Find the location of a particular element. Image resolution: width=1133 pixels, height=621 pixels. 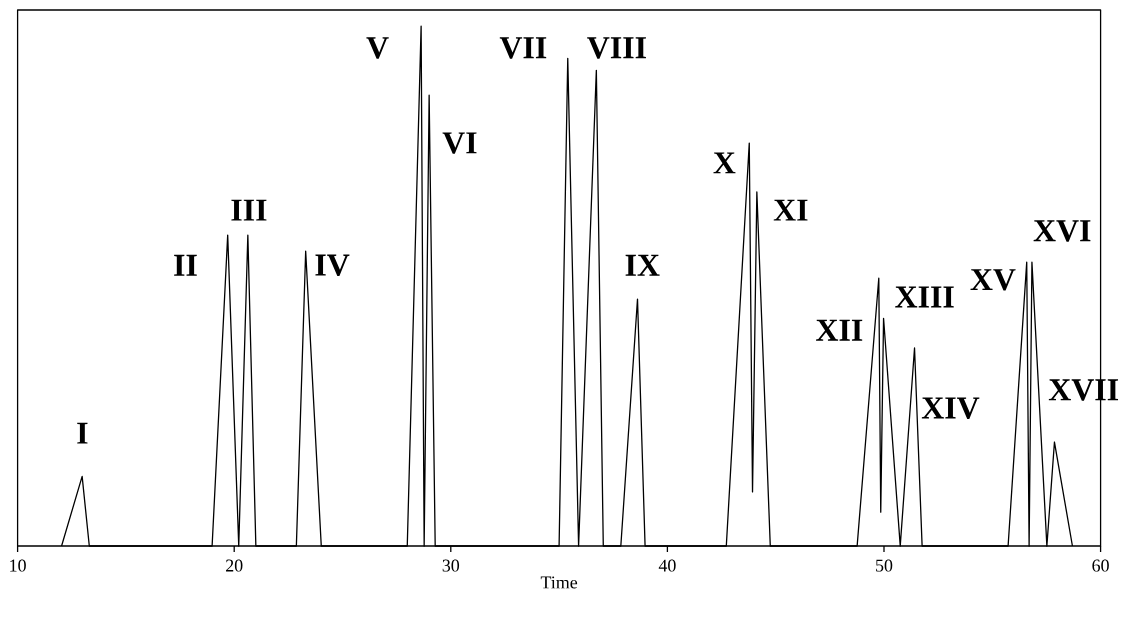

x-tick-label: 50 is located at coordinates (884, 565).